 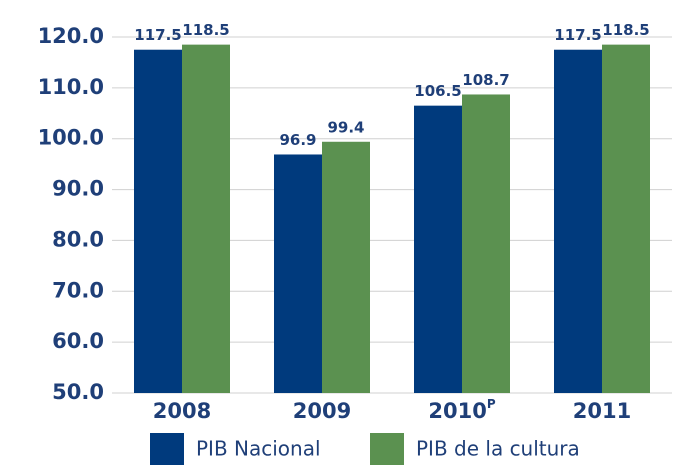 What do you see at coordinates (78, 341) in the screenshot?
I see `y-tick-label: 60.0` at bounding box center [78, 341].